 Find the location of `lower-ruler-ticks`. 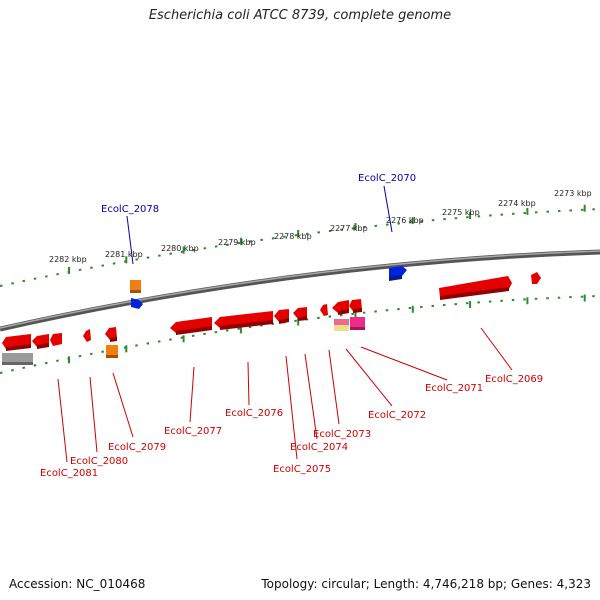

lower-ruler-ticks is located at coordinates (327, 329).